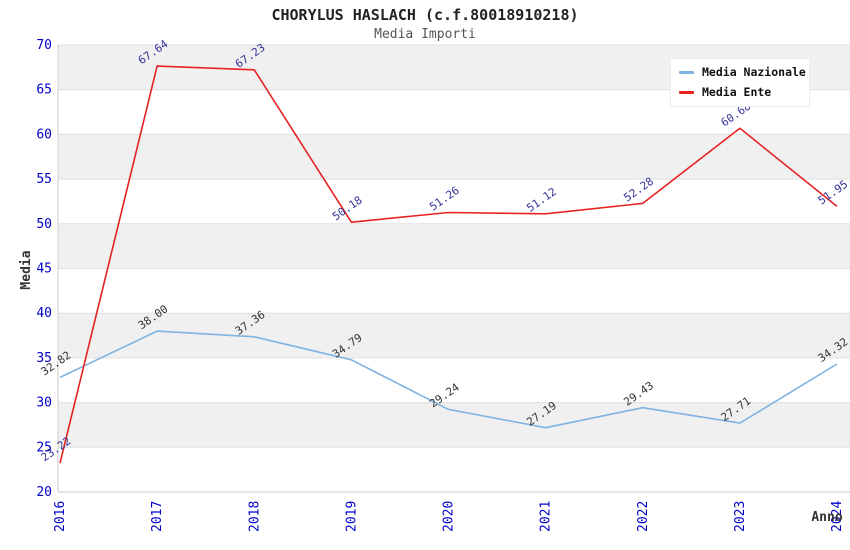  What do you see at coordinates (740, 82) in the screenshot?
I see `legend: Media Nazionale Media Ente` at bounding box center [740, 82].